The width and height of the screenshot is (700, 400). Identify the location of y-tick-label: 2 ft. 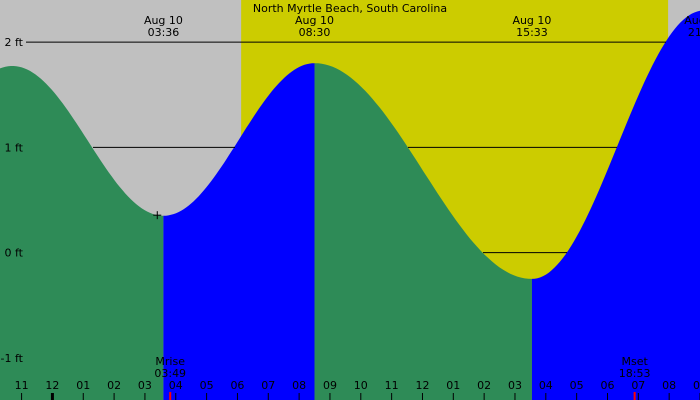
(14, 42).